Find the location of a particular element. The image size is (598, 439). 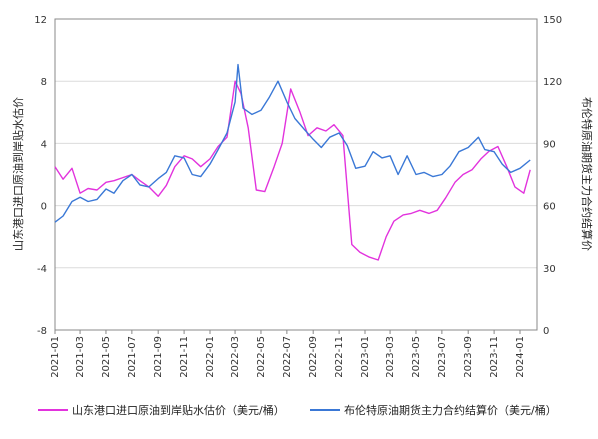

x-tick-label: 2023-07 is located at coordinates (442, 357).